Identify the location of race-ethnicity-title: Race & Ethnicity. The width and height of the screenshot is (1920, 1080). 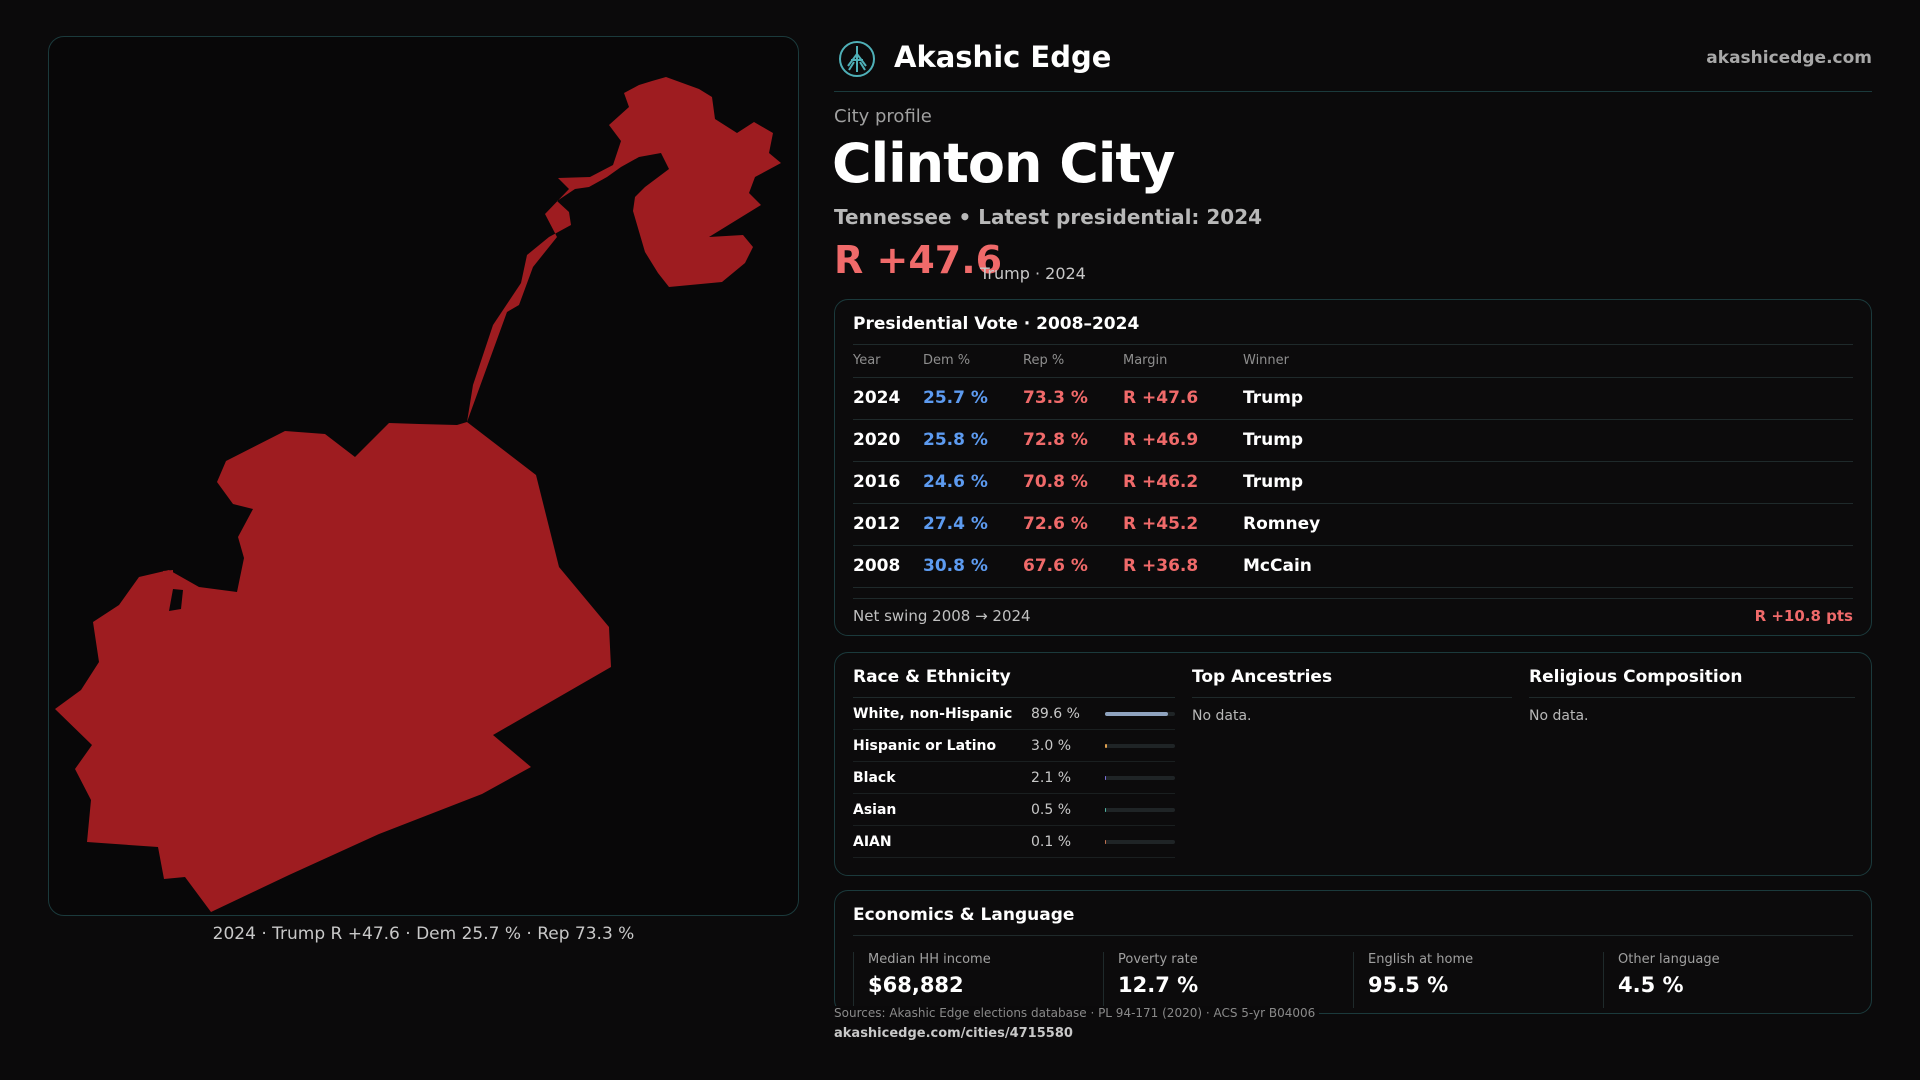
(1014, 682).